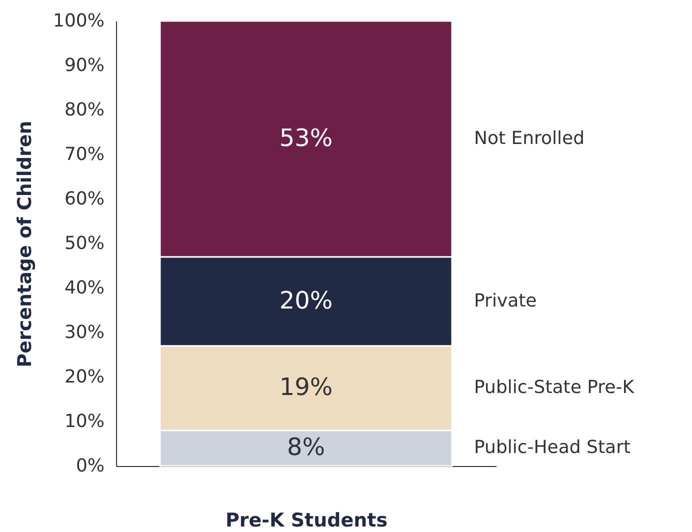  I want to click on y-tick-label: 100%, so click(78, 21).